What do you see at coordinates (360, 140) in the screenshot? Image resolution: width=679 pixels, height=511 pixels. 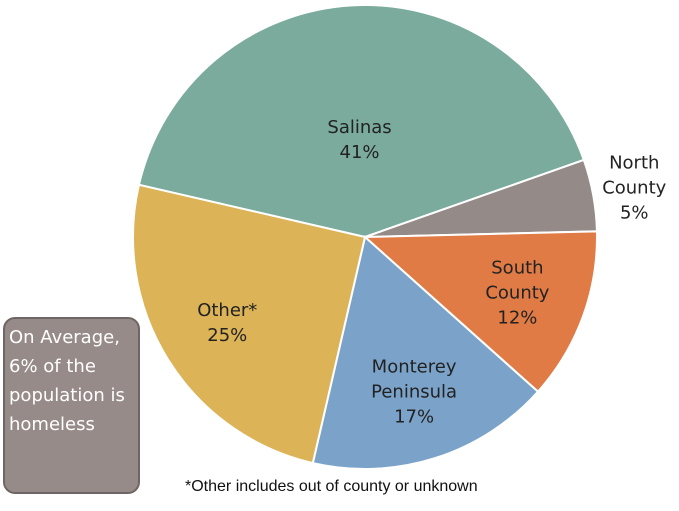 I see `slice-label: Salinas 41%` at bounding box center [360, 140].